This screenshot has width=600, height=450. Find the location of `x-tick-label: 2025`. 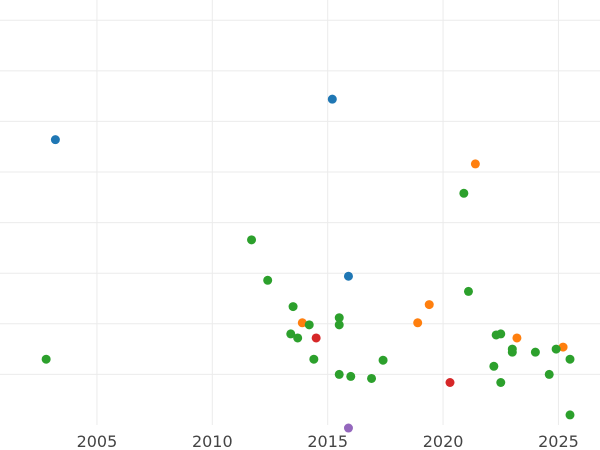

x-tick-label: 2025 is located at coordinates (558, 441).